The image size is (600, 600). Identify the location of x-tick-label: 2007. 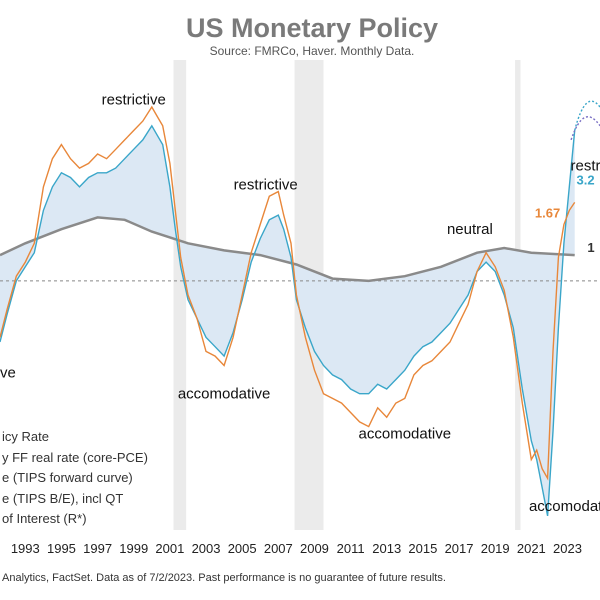
(278, 548).